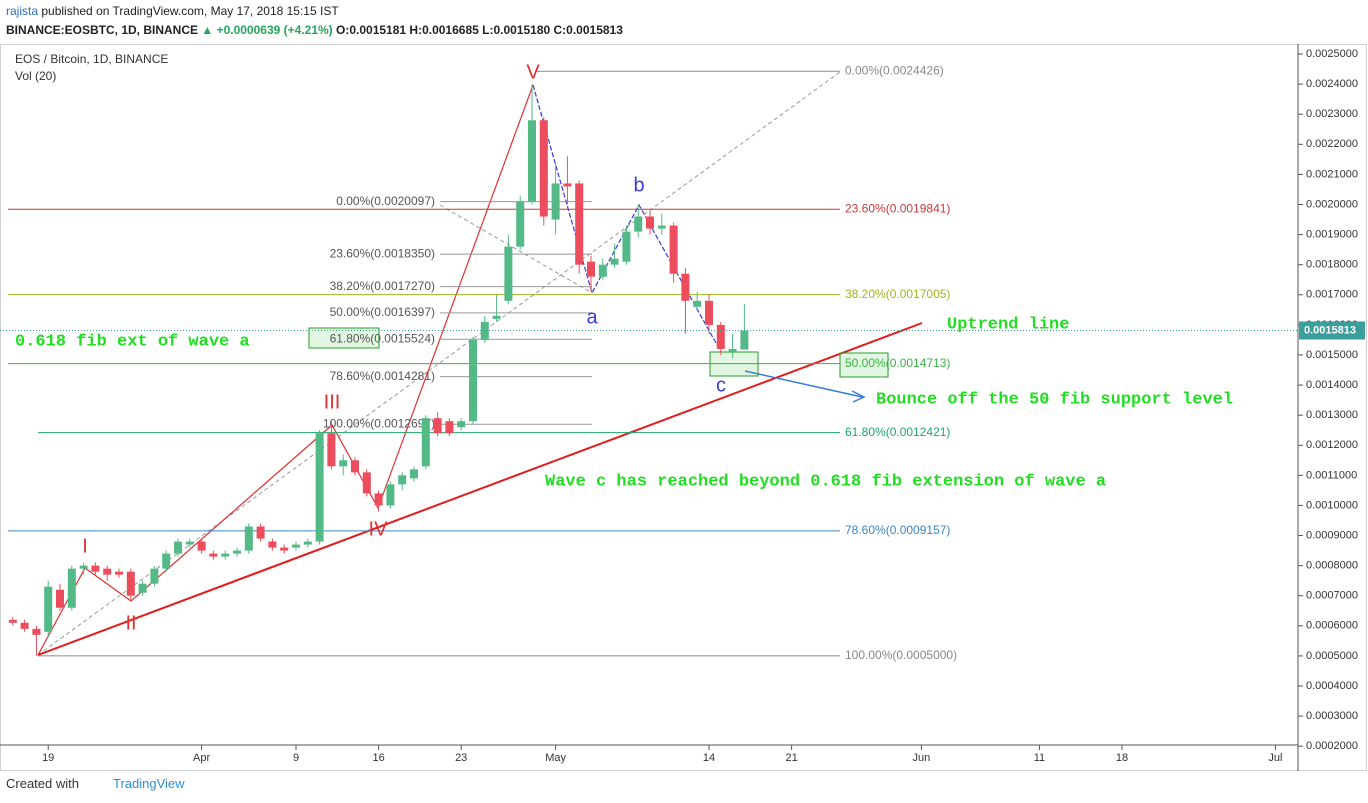 Image resolution: width=1368 pixels, height=803 pixels. I want to click on y-tick-label: 0.0003000, so click(1332, 716).